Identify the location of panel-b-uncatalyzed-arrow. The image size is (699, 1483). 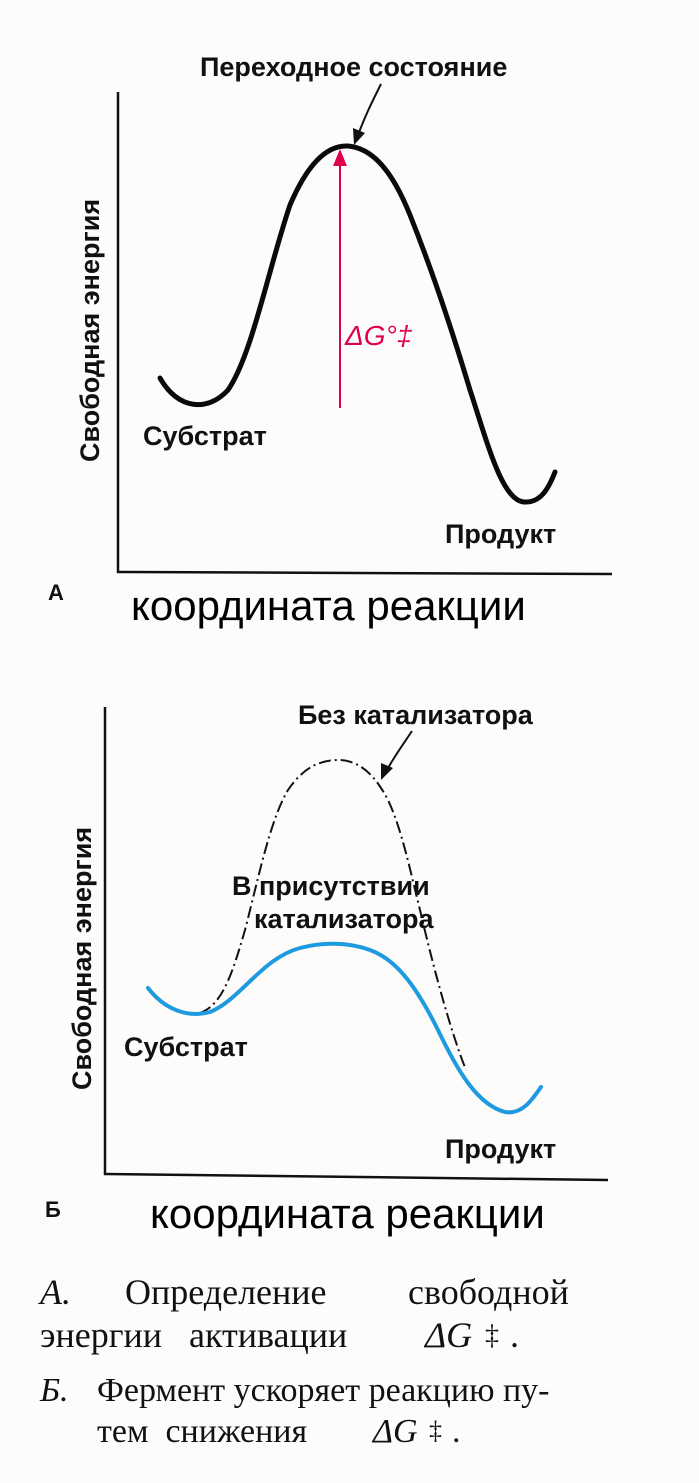
(399, 751).